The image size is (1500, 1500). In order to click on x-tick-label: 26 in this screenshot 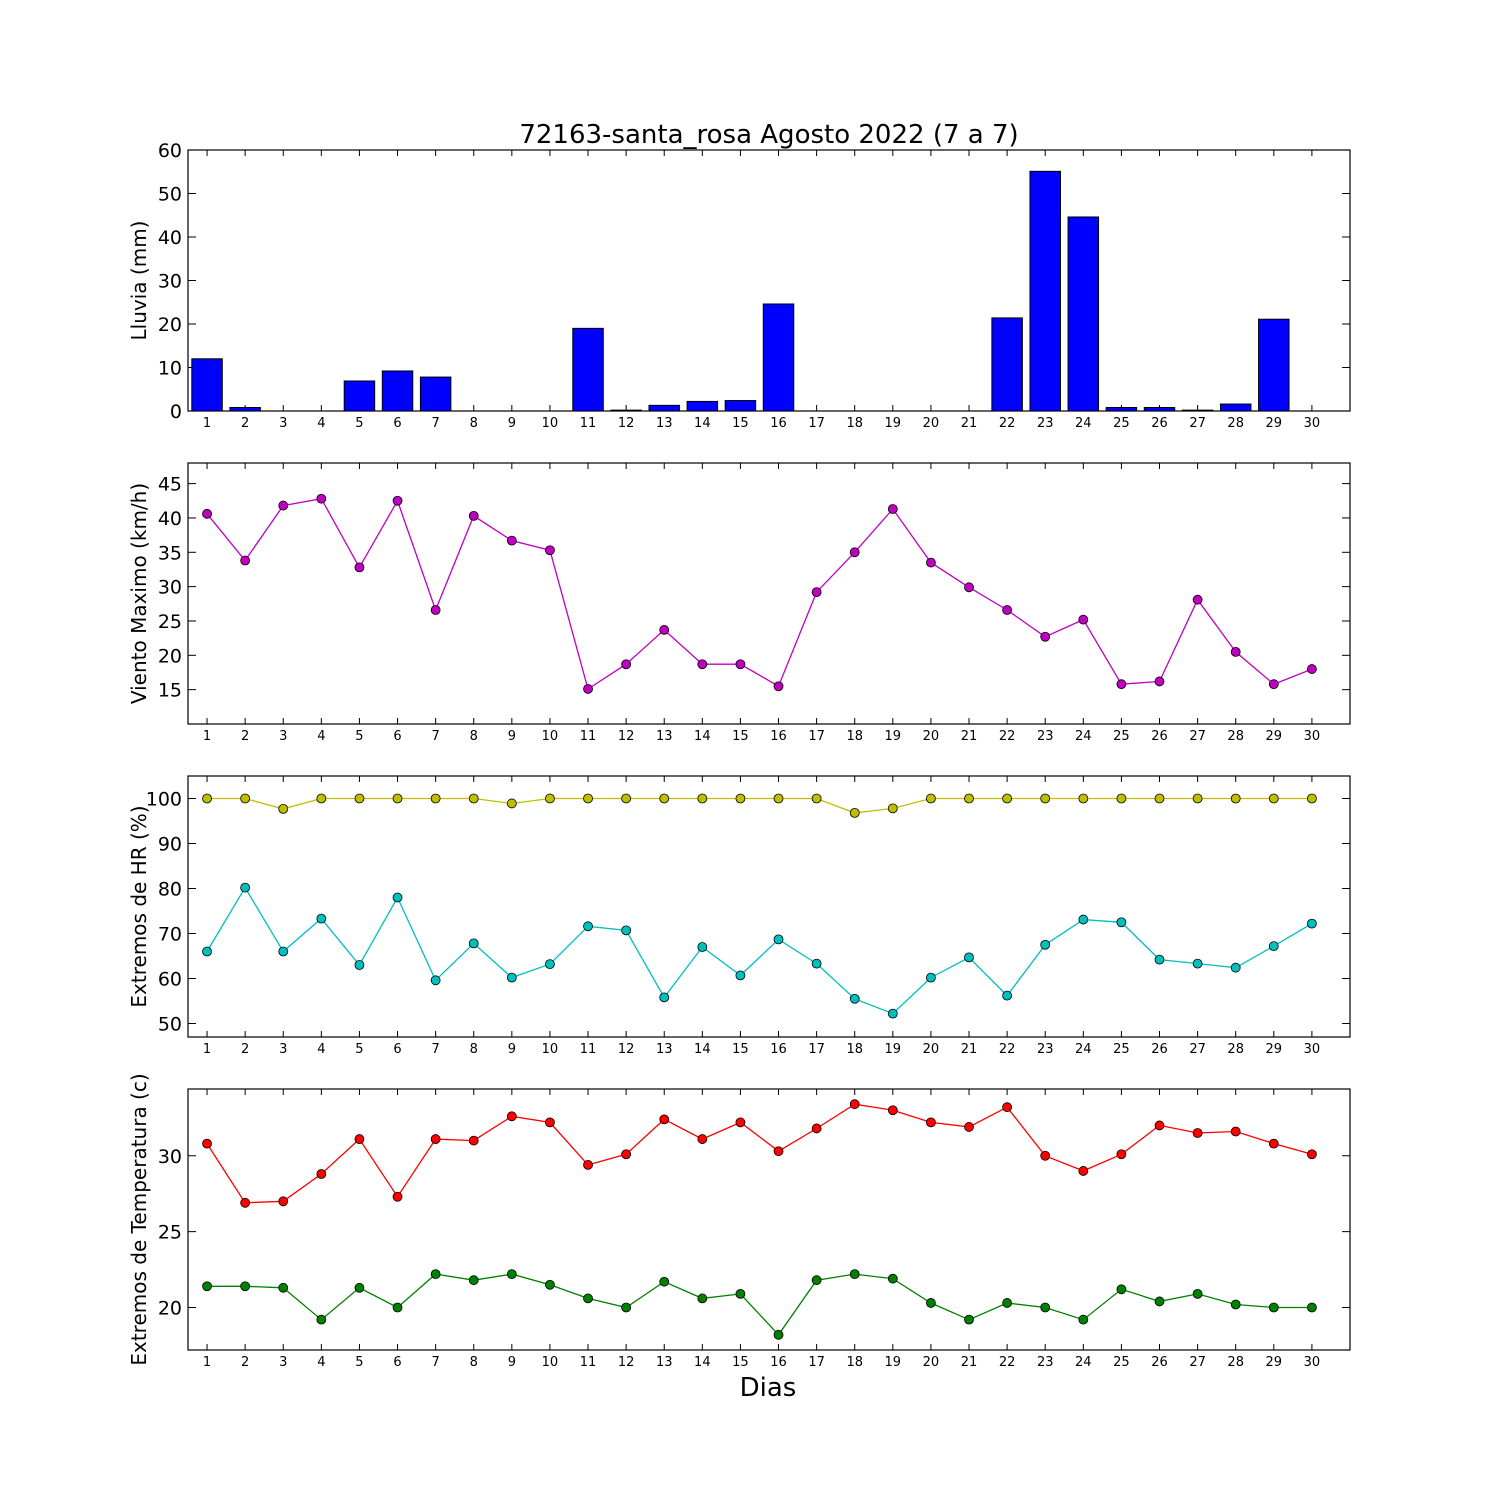, I will do `click(1159, 736)`.